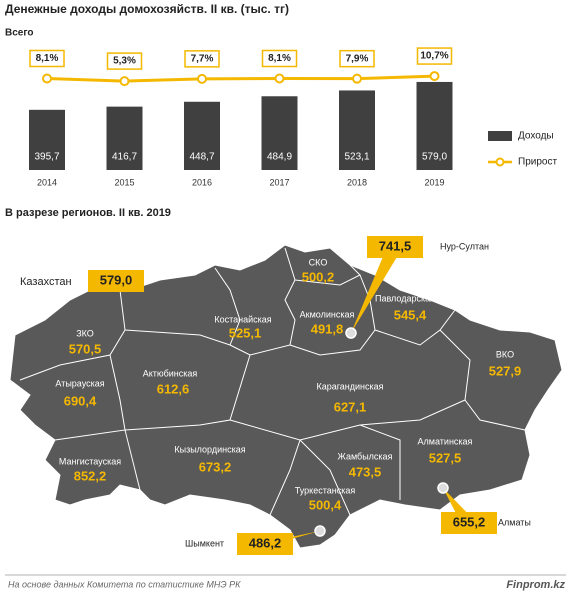 The image size is (571, 594). Describe the element at coordinates (536, 136) in the screenshot. I see `legend-label: Доходы` at that location.